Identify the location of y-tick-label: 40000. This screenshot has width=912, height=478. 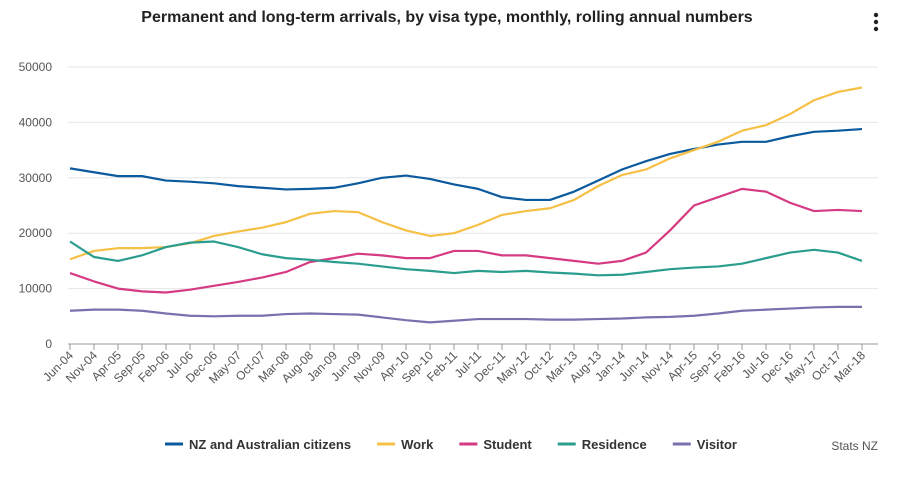
(36, 122).